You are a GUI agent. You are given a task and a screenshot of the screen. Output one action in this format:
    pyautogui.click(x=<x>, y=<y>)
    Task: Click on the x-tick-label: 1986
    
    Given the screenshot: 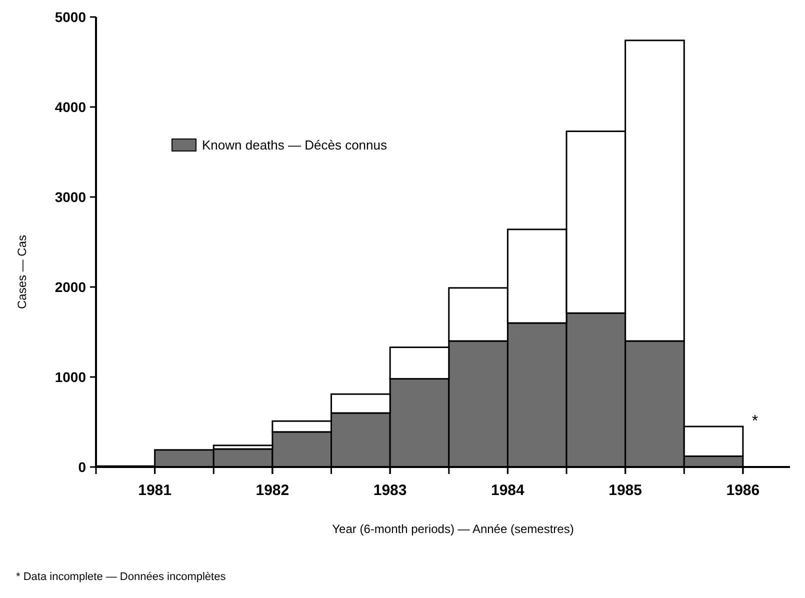 What is the action you would take?
    pyautogui.click(x=743, y=490)
    